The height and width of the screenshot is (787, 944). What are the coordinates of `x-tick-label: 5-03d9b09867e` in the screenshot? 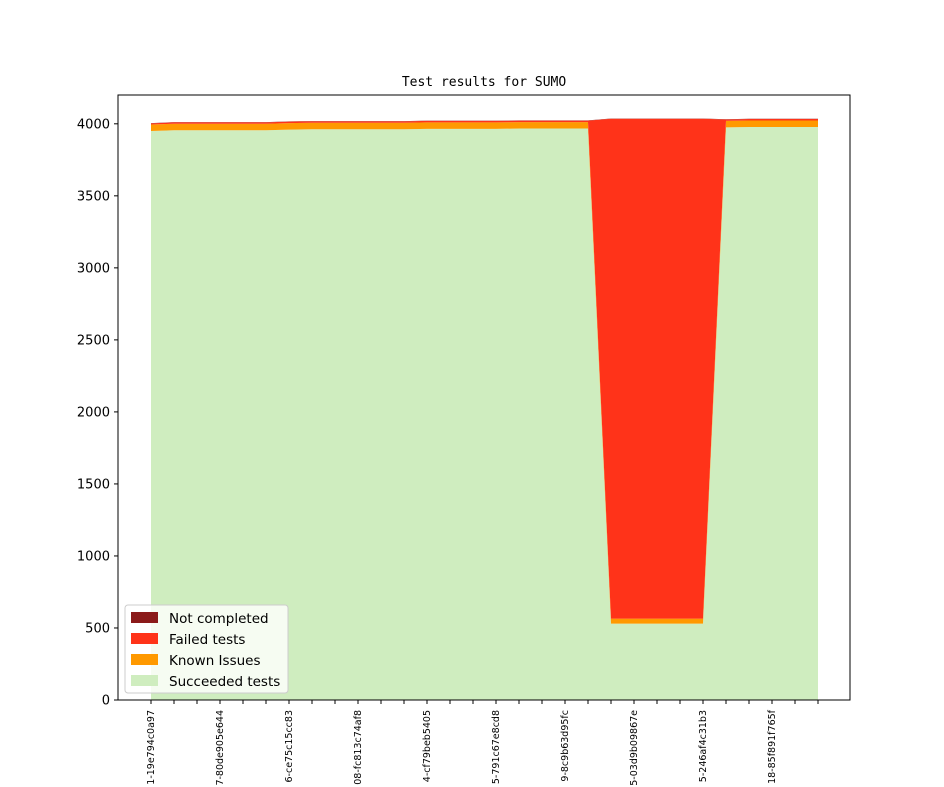 It's located at (634, 748).